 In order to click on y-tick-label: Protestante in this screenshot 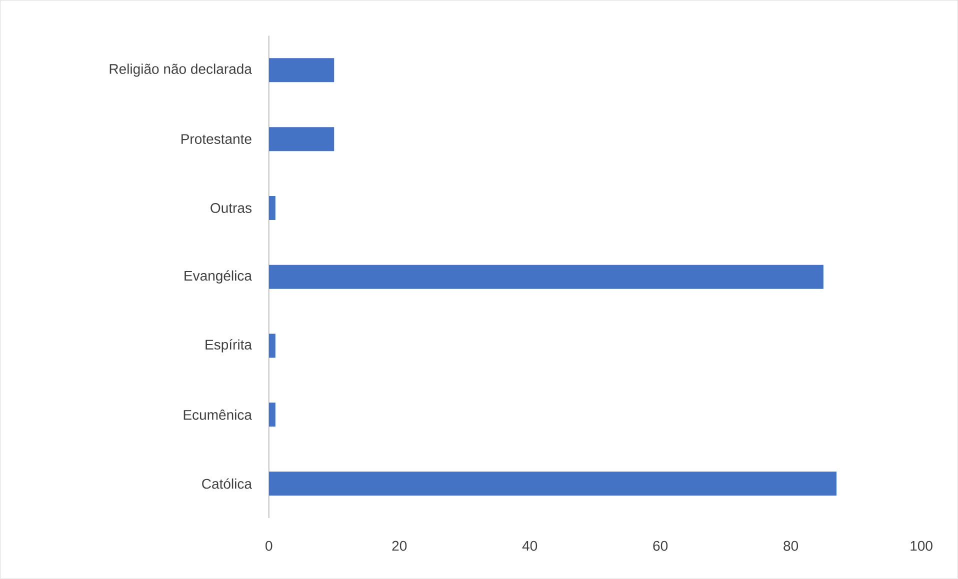, I will do `click(217, 139)`.